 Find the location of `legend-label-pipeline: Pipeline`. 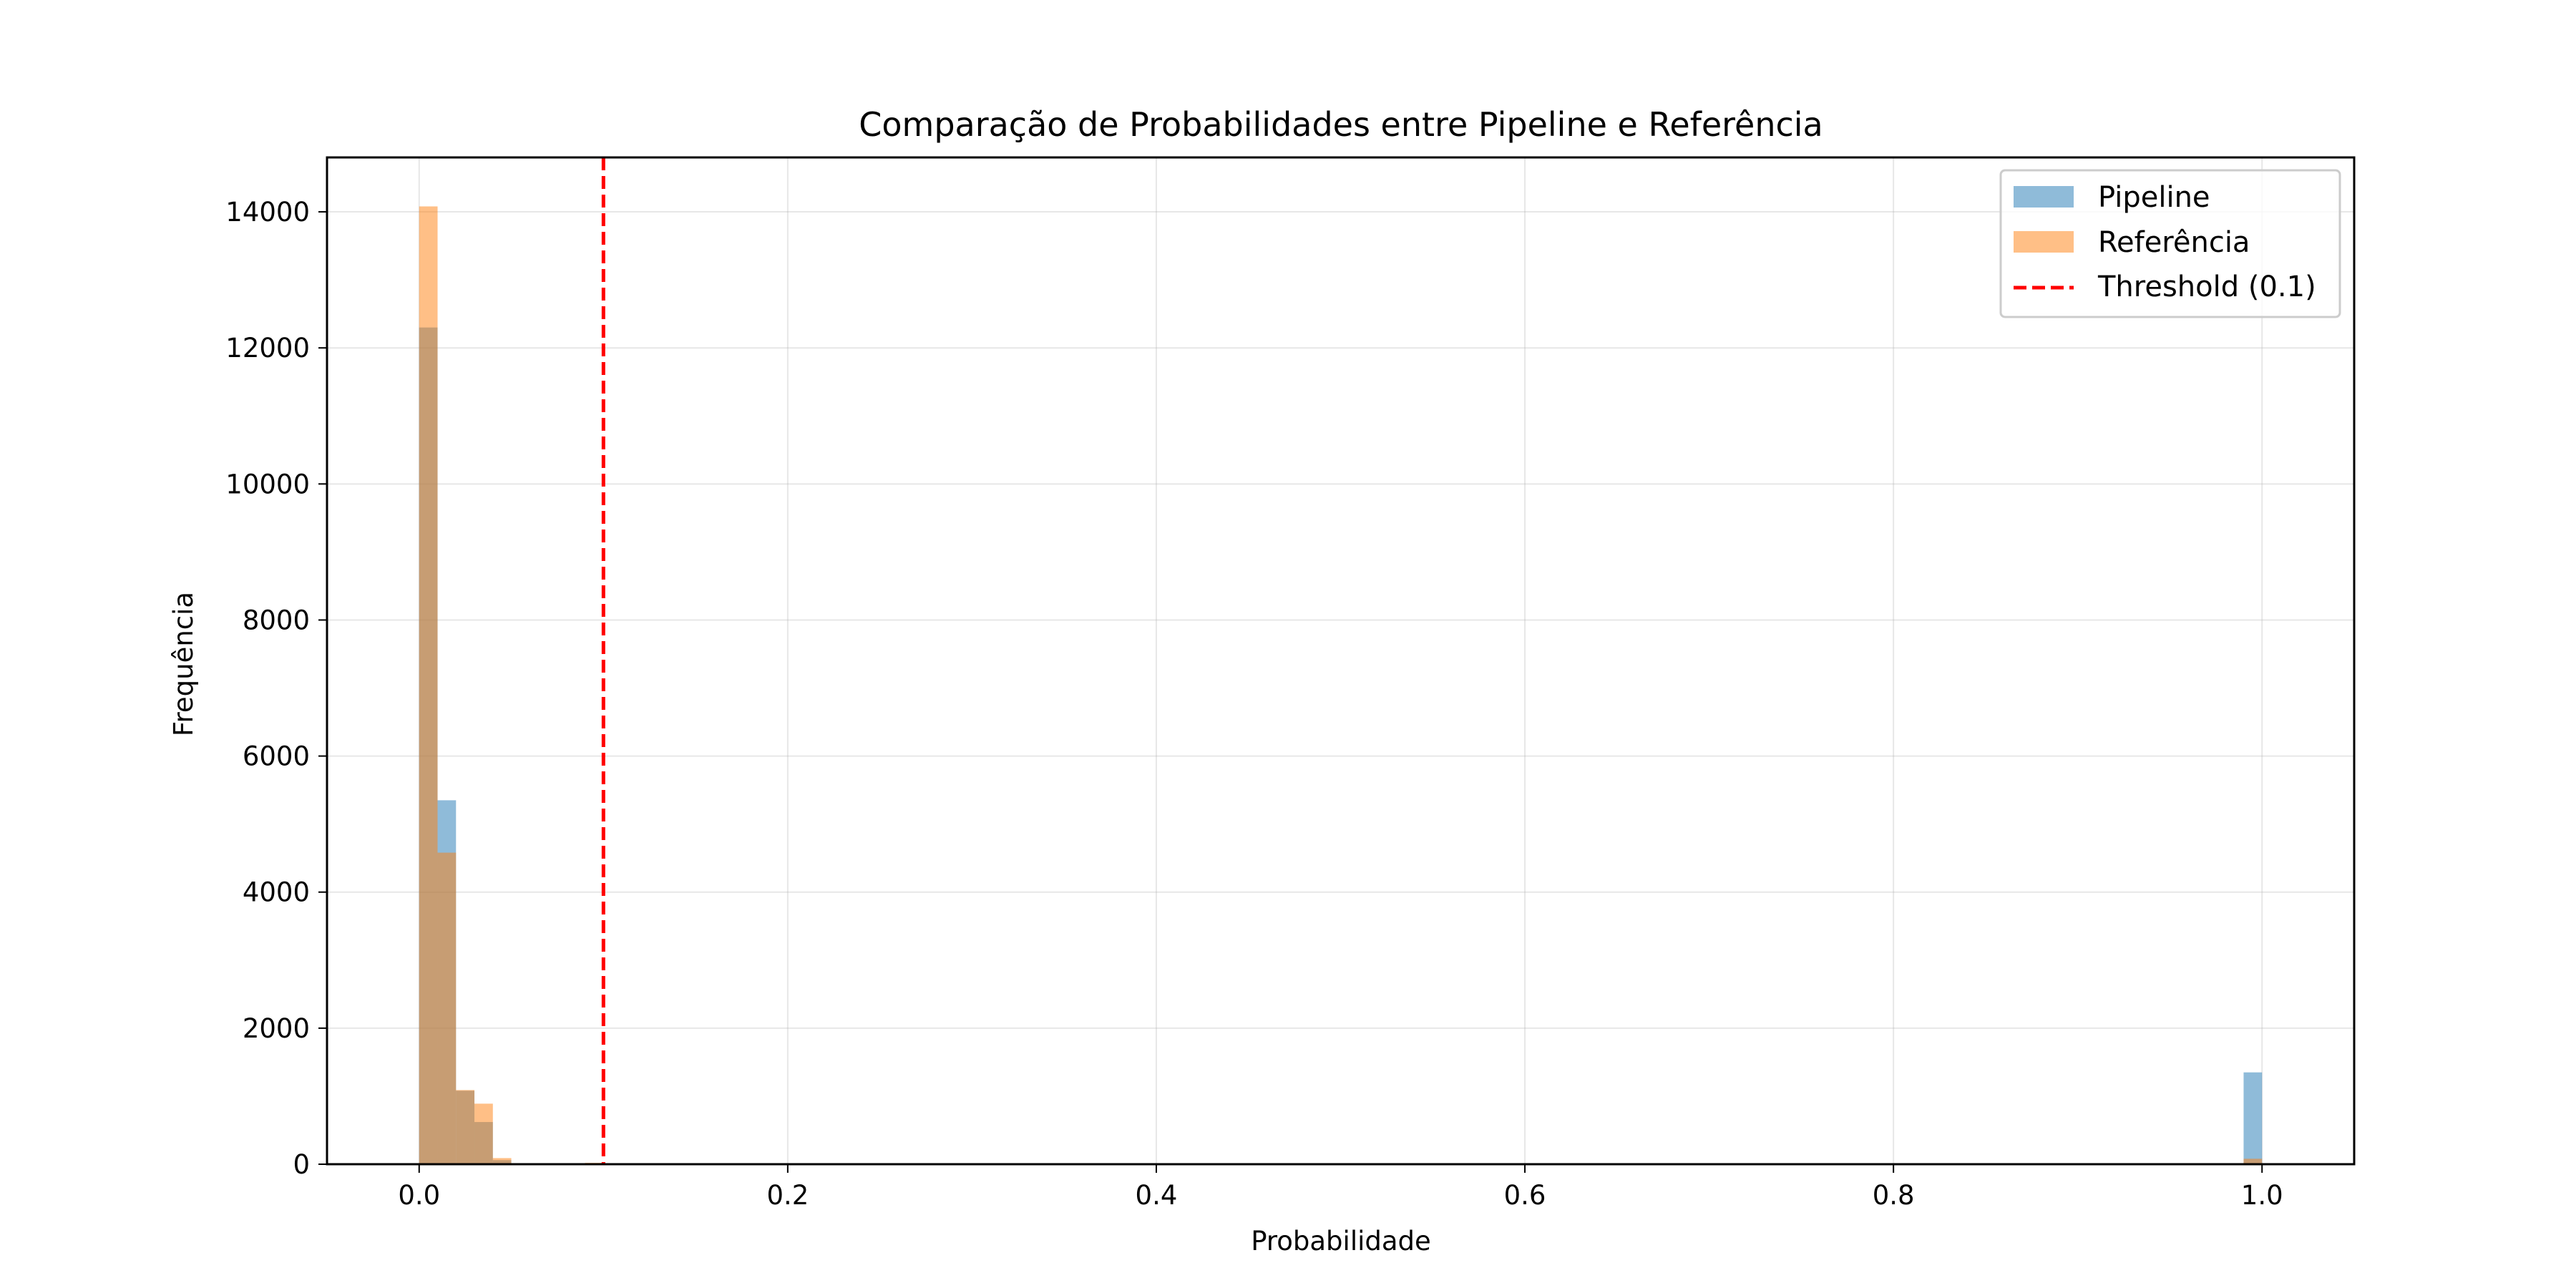

legend-label-pipeline: Pipeline is located at coordinates (2154, 197).